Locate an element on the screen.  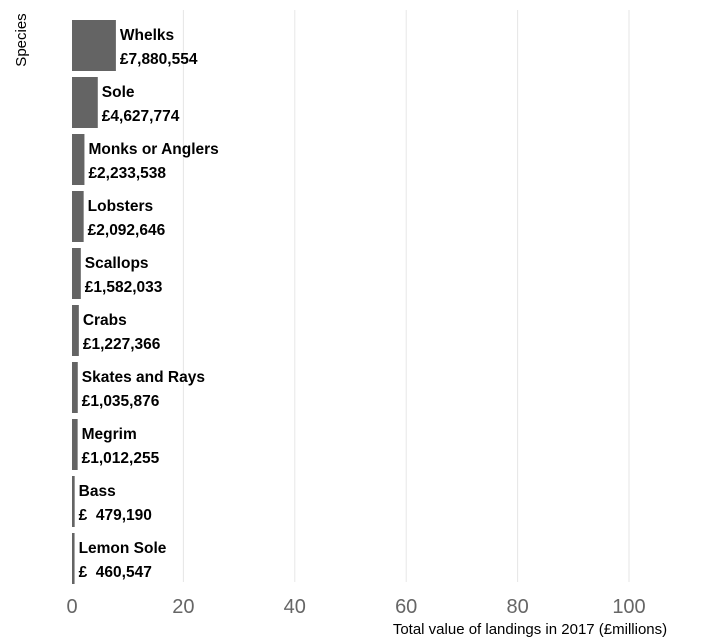
bar-value-label: £1,035,876 is located at coordinates (121, 401).